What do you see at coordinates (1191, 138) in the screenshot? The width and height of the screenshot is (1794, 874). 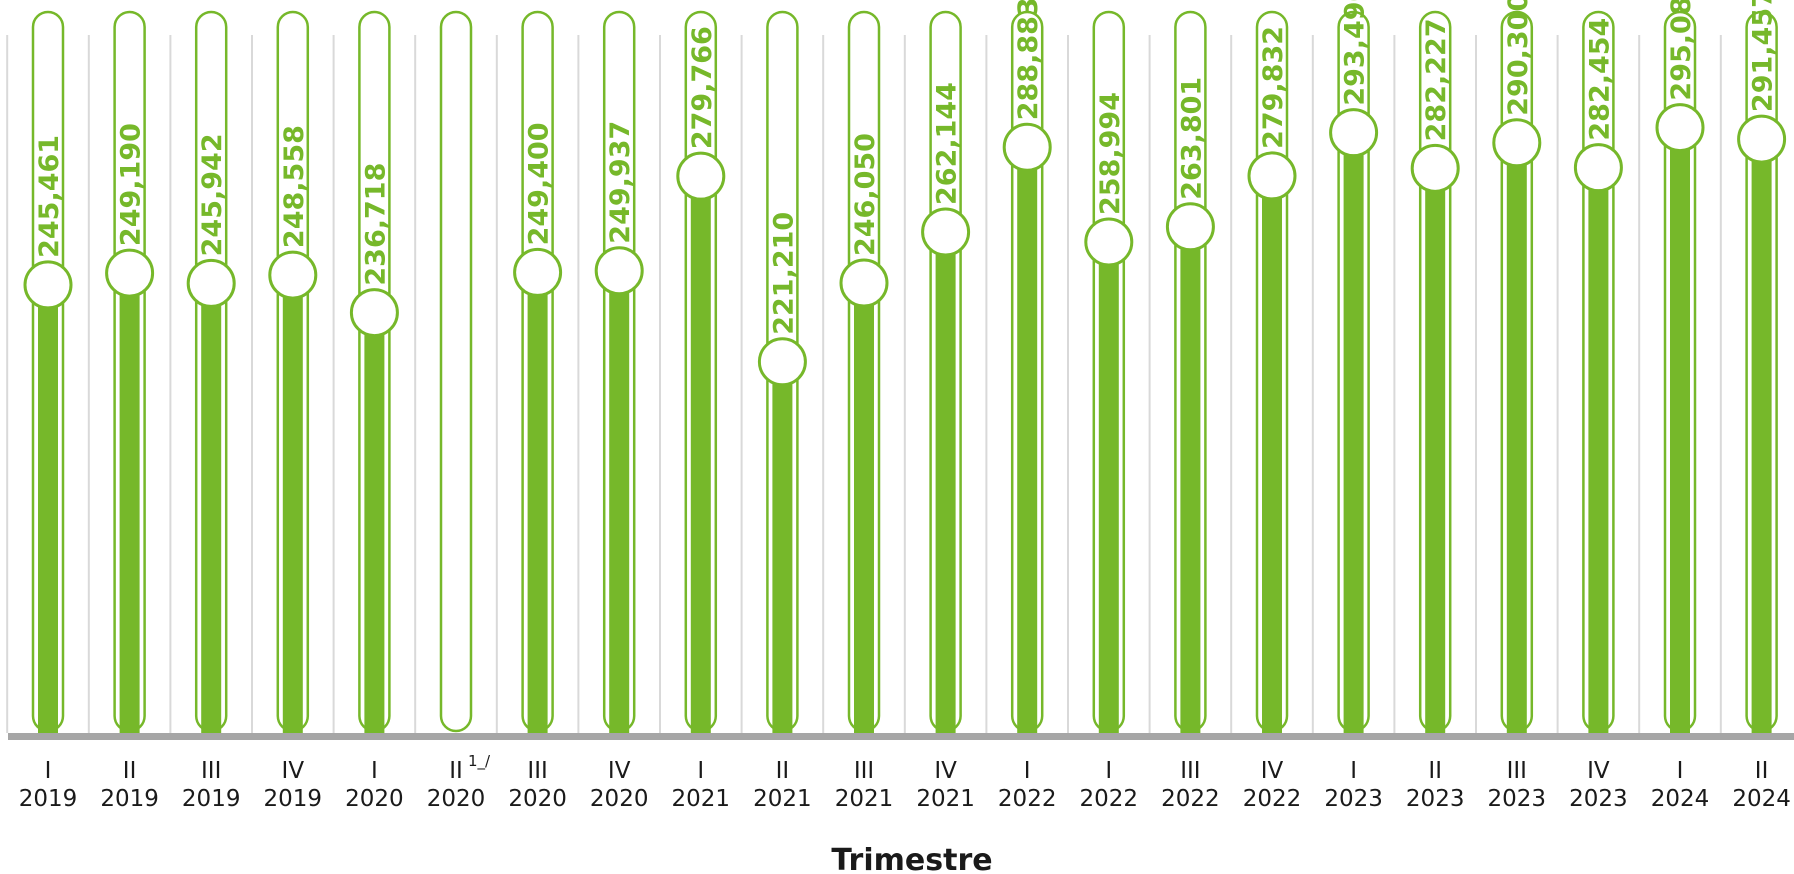 I see `data-label: 263,801` at bounding box center [1191, 138].